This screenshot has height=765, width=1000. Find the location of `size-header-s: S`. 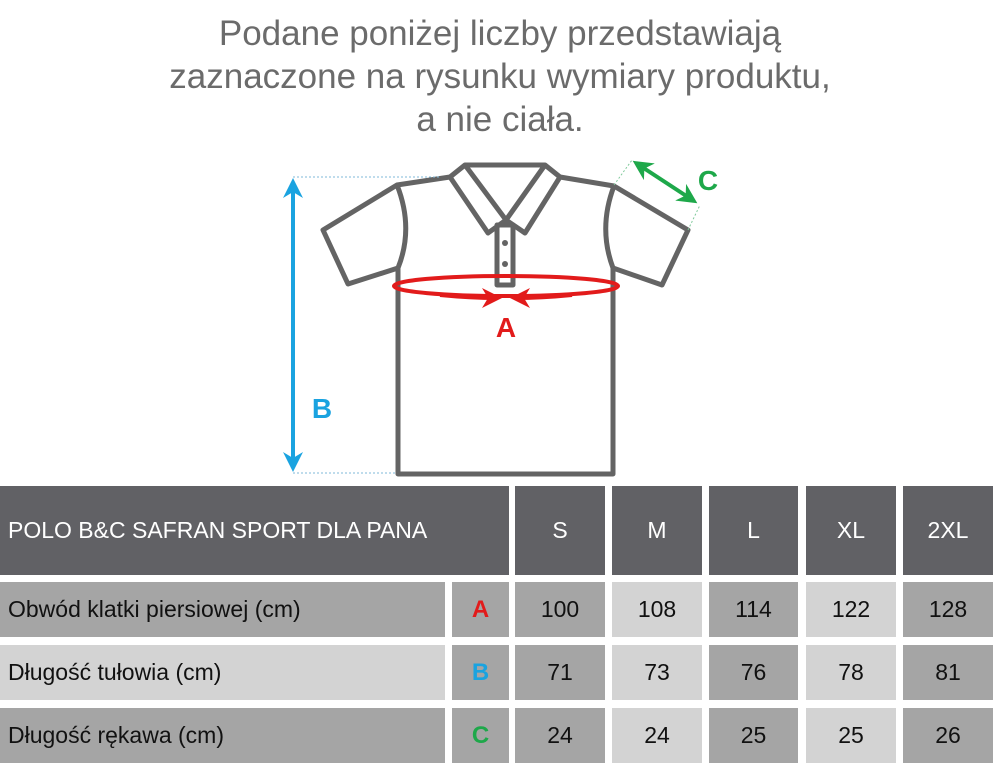

size-header-s: S is located at coordinates (560, 530).